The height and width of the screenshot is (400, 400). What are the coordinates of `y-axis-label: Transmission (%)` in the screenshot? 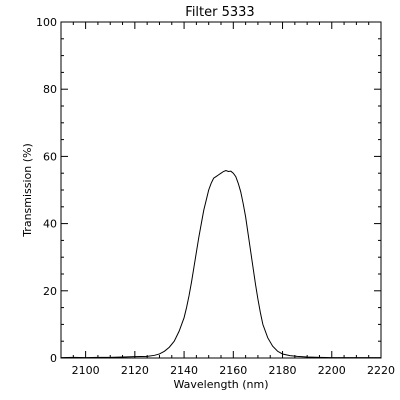 It's located at (27, 190).